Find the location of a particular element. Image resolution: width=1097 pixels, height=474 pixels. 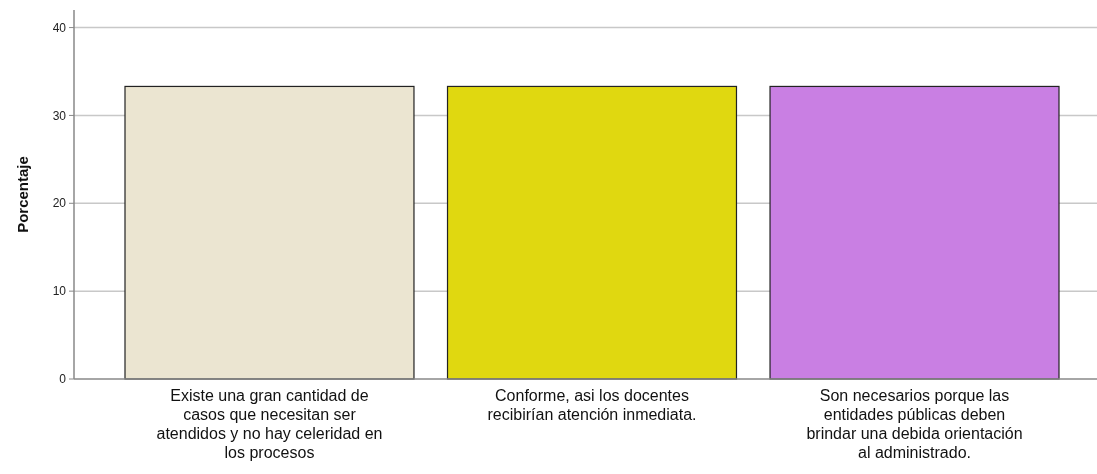

y-tick-label: 20 is located at coordinates (59, 203).